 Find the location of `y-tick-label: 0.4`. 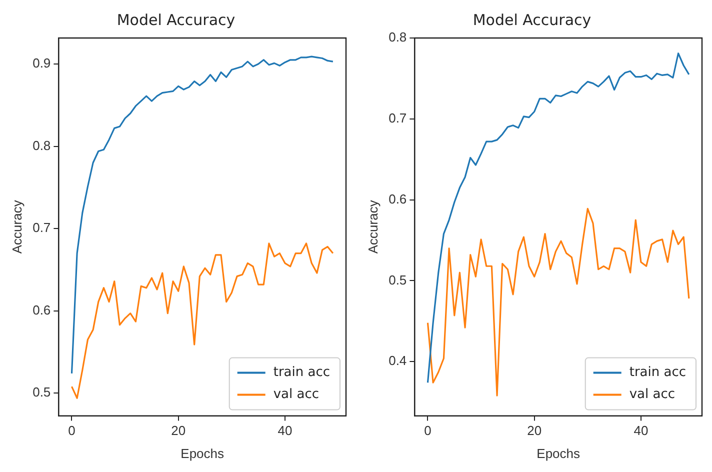

y-tick-label: 0.4 is located at coordinates (397, 360).